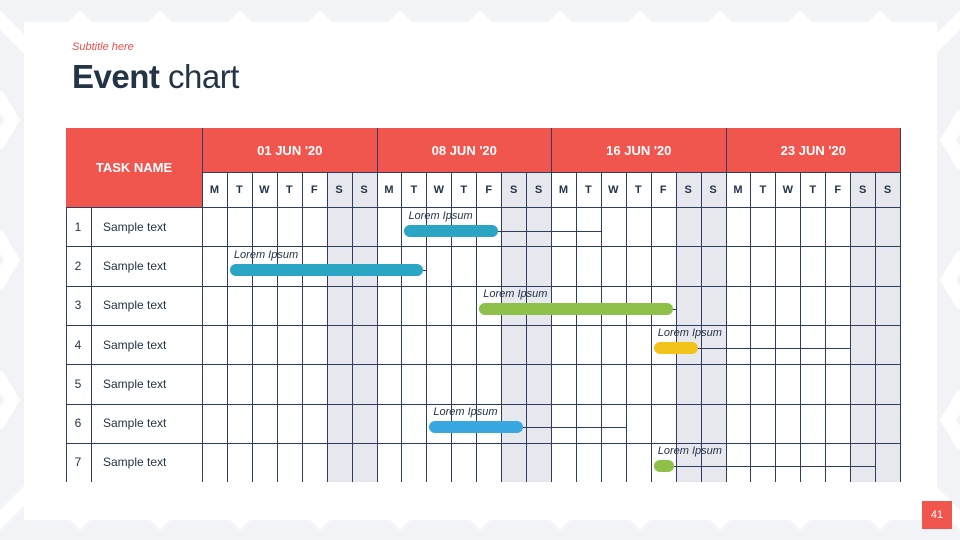  I want to click on week-header: 23 JUN '20, so click(813, 150).